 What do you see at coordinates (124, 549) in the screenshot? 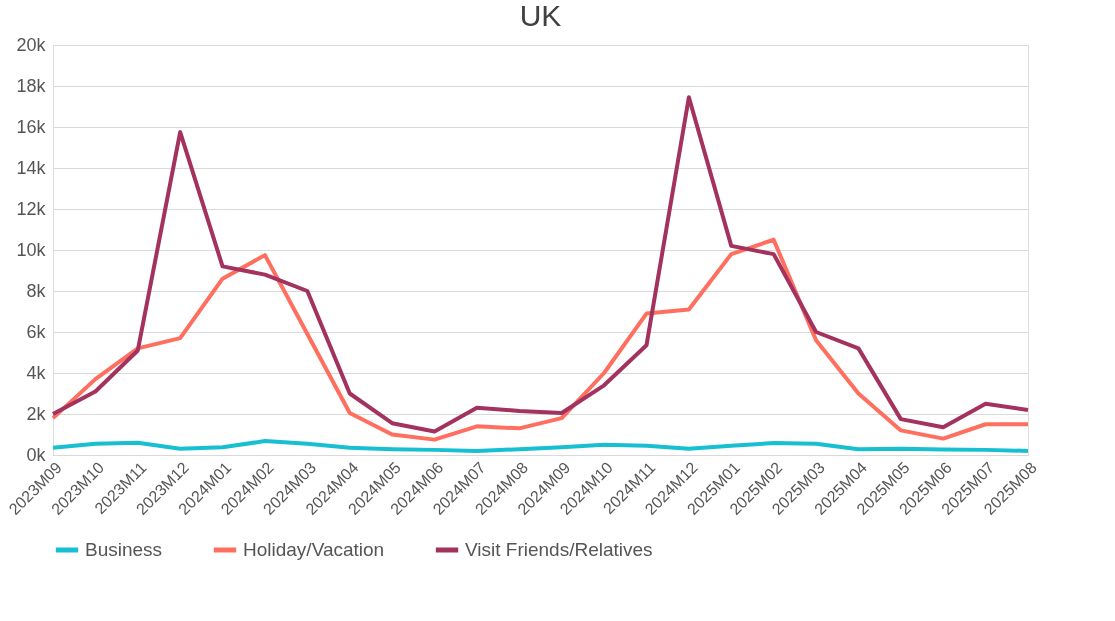
I see `legend-label: Business` at bounding box center [124, 549].